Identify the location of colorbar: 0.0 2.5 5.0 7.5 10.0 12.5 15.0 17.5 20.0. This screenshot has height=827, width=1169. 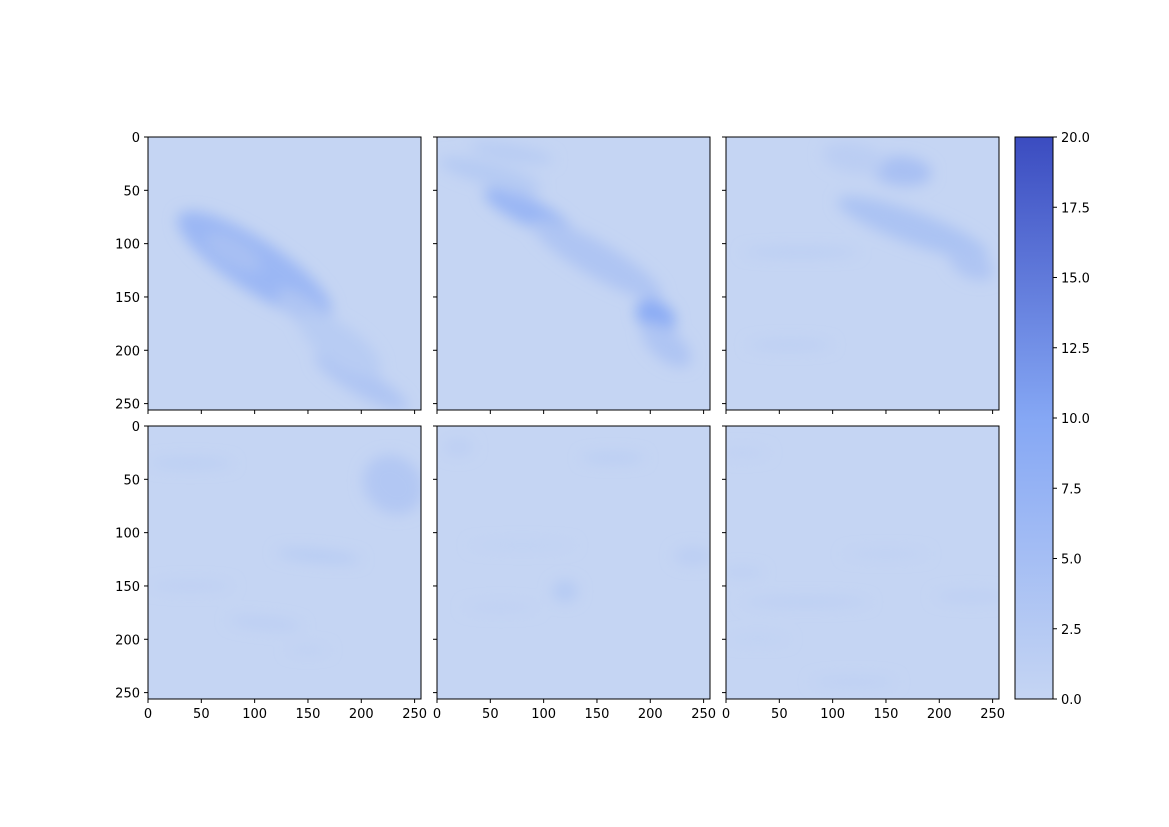
(1052, 419).